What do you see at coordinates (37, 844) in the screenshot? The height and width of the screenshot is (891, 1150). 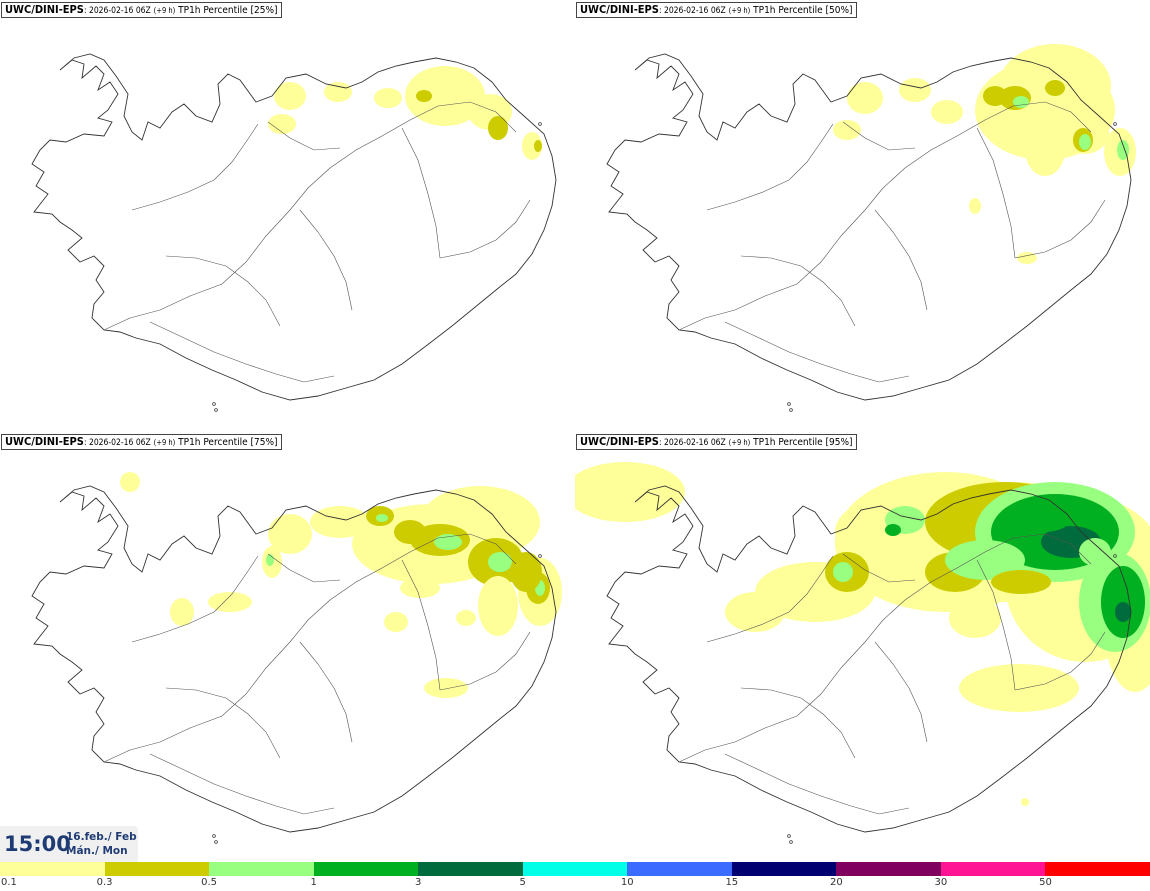 I see `valid-time: 15:00` at bounding box center [37, 844].